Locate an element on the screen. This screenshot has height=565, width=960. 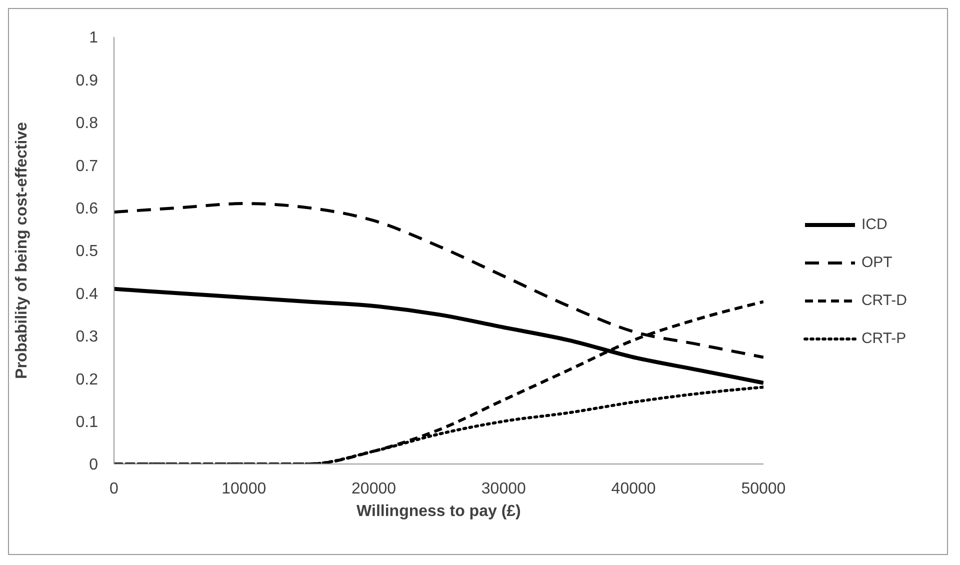
x-tick-label: 20000 is located at coordinates (374, 489).